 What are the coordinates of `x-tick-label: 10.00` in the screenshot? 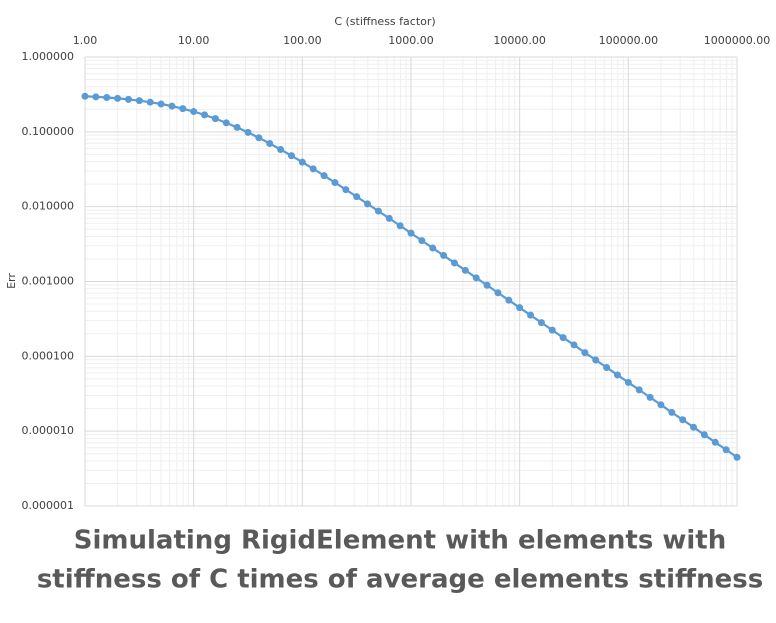 It's located at (194, 40).